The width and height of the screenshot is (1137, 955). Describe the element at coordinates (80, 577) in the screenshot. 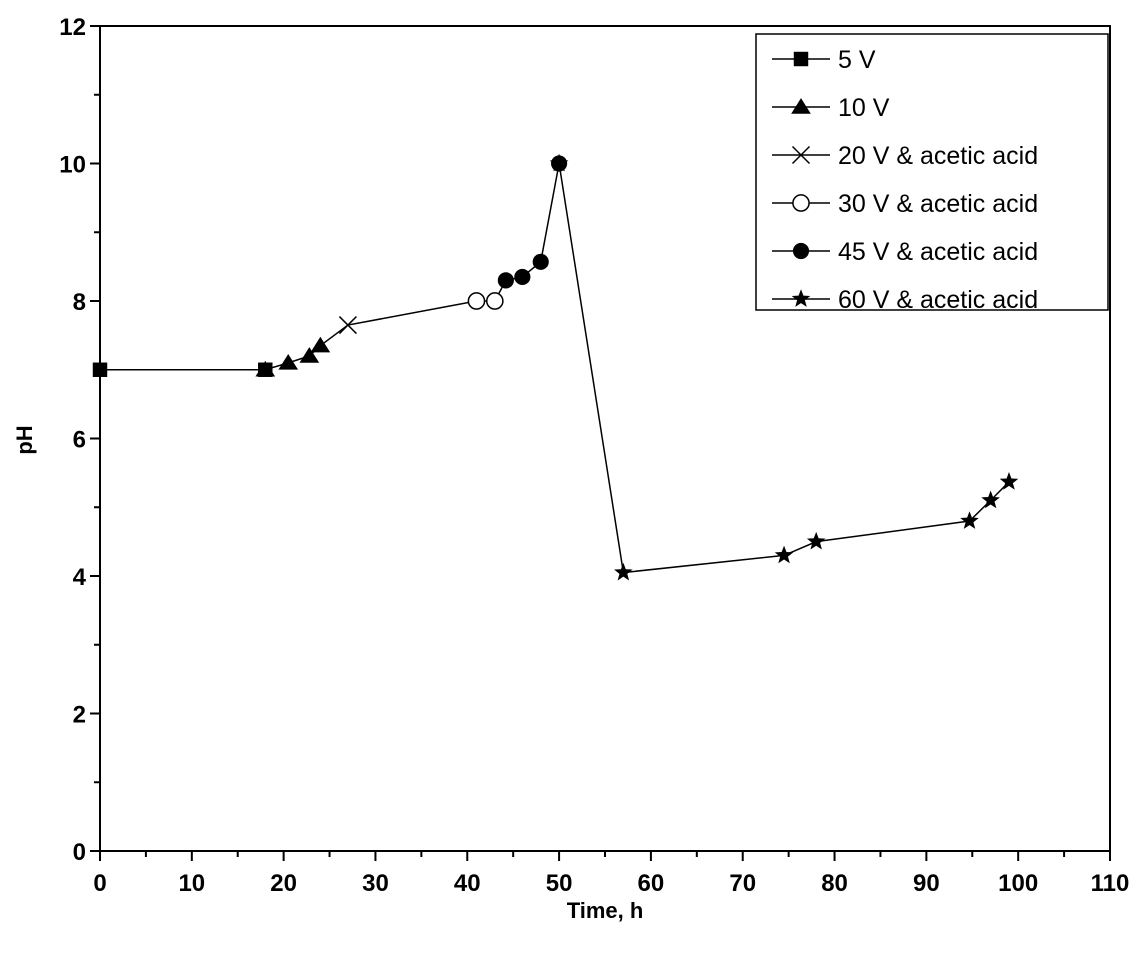

I see `y-tick-label: 4` at that location.